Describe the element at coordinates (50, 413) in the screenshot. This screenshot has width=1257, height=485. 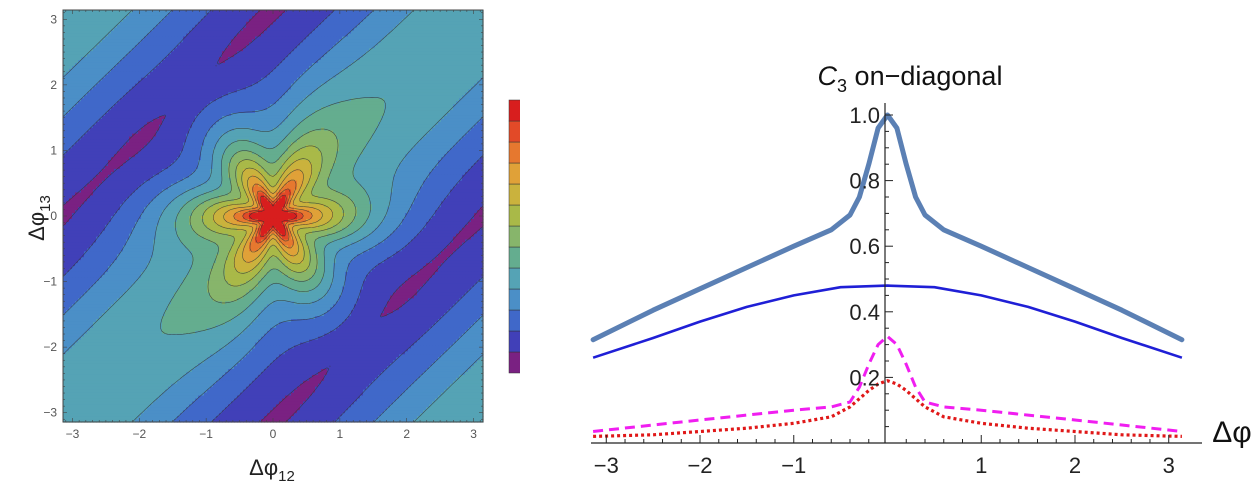
I see `y-tick-label: −3` at that location.